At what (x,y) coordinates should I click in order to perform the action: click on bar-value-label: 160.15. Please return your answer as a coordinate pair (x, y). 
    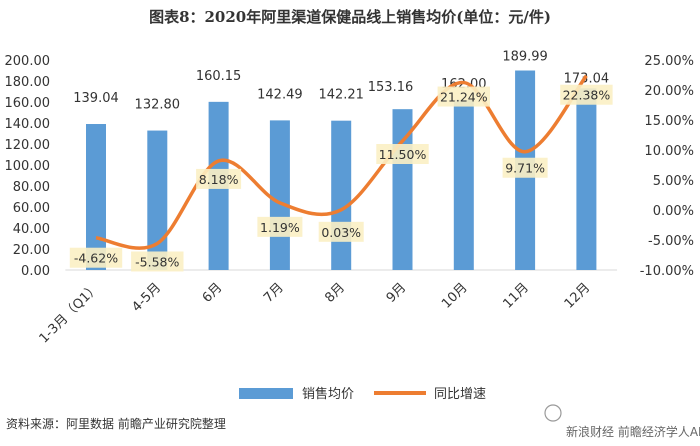
    Looking at the image, I should click on (219, 76).